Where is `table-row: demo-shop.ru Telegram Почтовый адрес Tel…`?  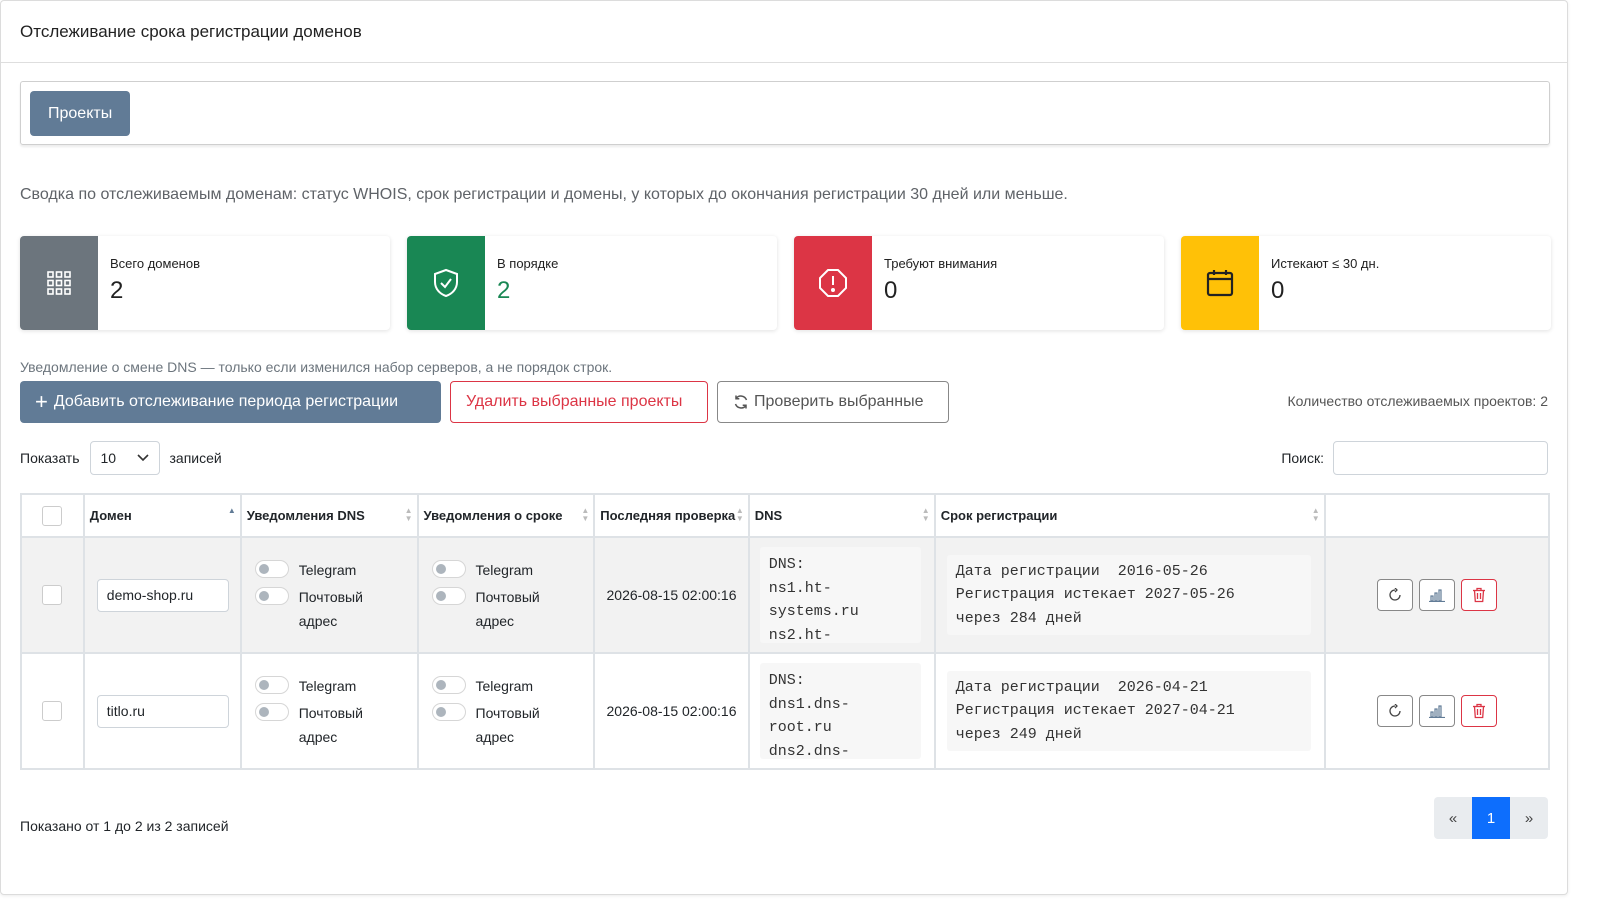
table-row: demo-shop.ru Telegram Почтовый адрес Tel… is located at coordinates (785, 595).